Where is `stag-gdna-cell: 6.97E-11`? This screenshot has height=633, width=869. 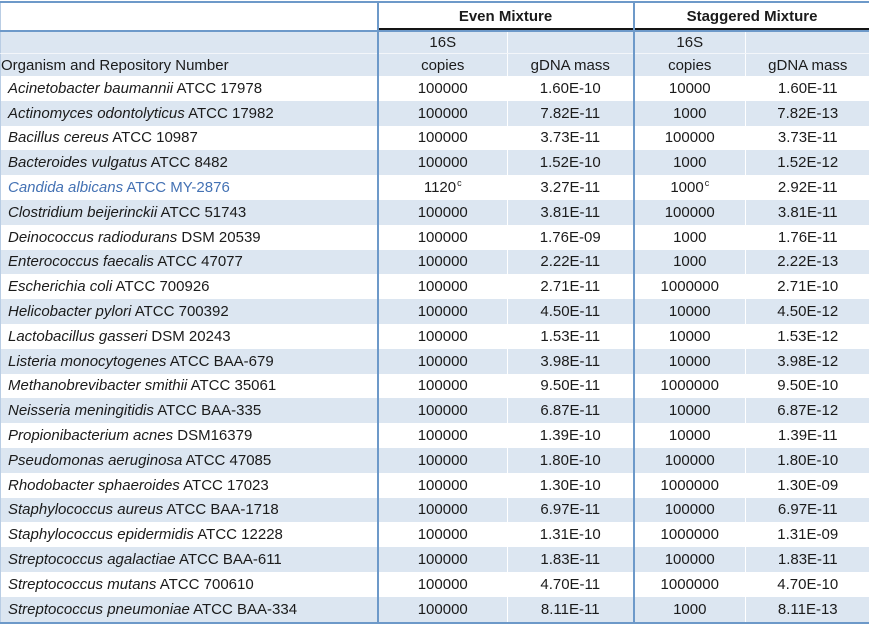 stag-gdna-cell: 6.97E-11 is located at coordinates (807, 510).